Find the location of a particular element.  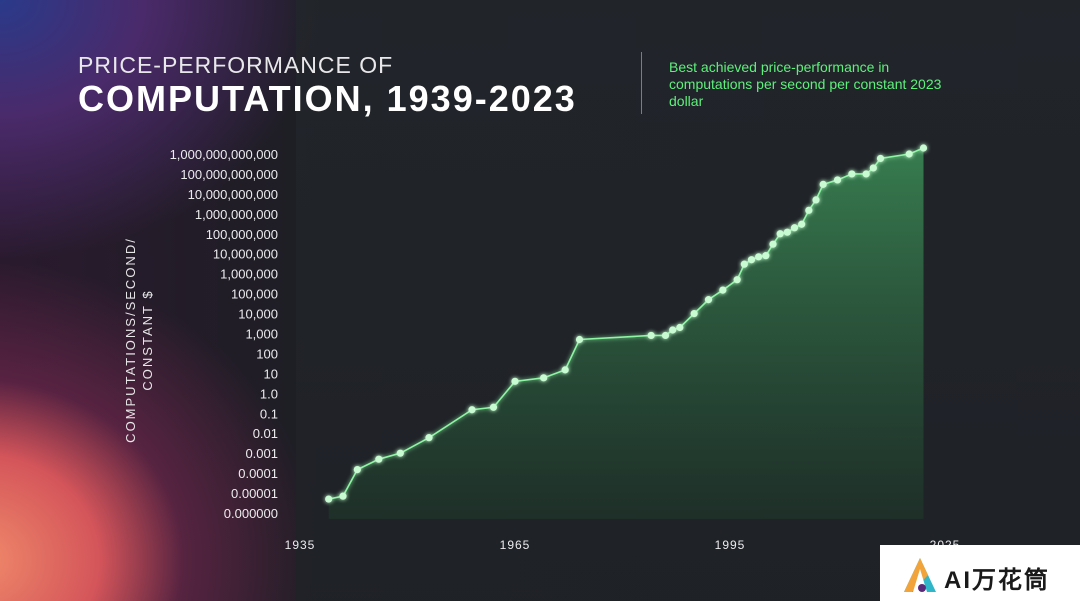

x-tick-labels: 1935196519952025 is located at coordinates (622, 545).